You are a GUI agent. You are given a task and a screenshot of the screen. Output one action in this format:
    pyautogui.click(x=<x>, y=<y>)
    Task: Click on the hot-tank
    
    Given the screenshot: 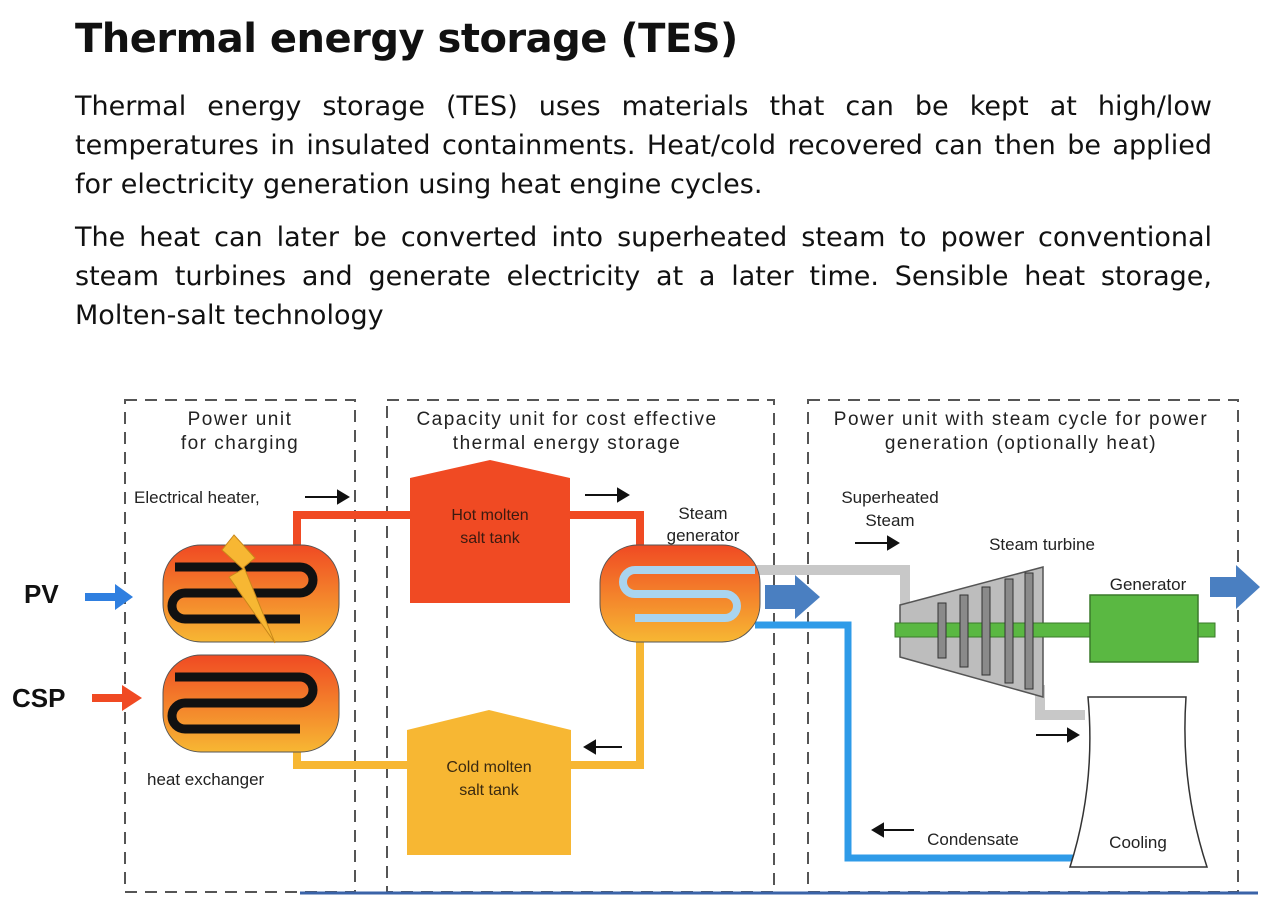 What is the action you would take?
    pyautogui.click(x=490, y=531)
    